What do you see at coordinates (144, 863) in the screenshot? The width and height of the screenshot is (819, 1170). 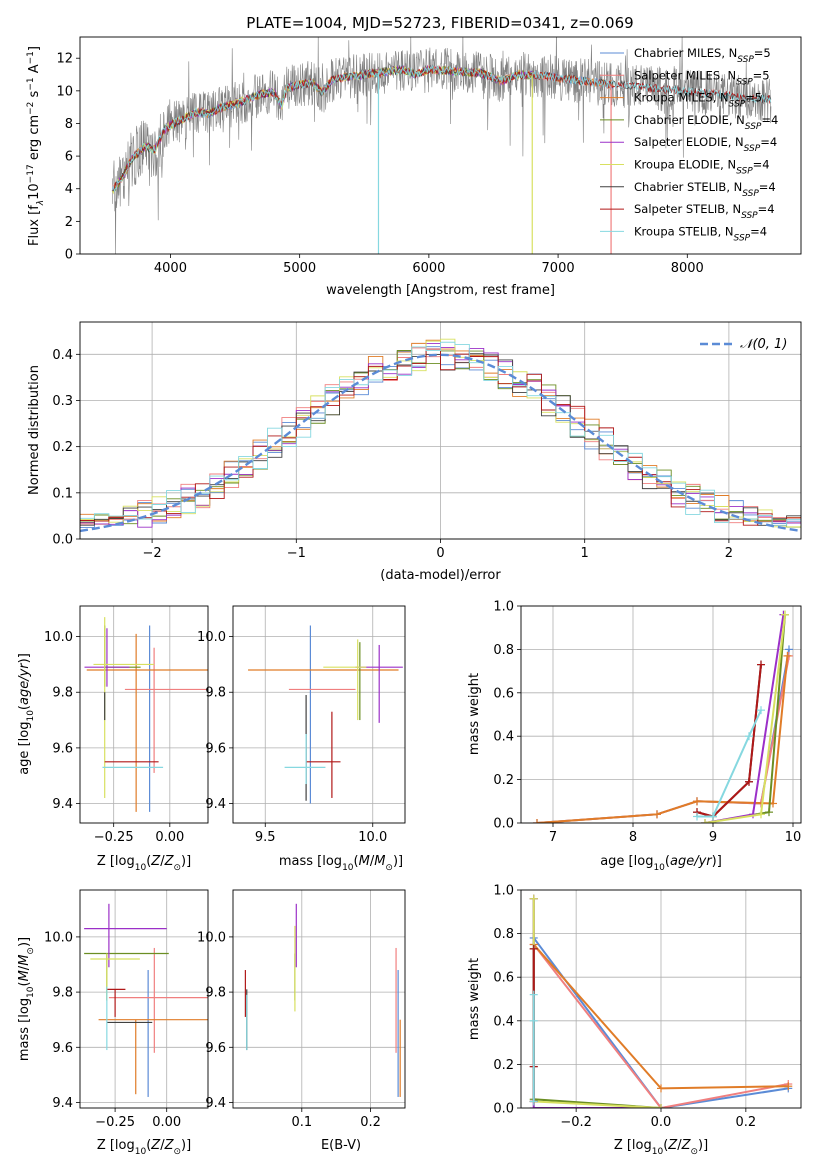 I see `age-Z-x-label: Z [log10(Z/Z⊙)]` at bounding box center [144, 863].